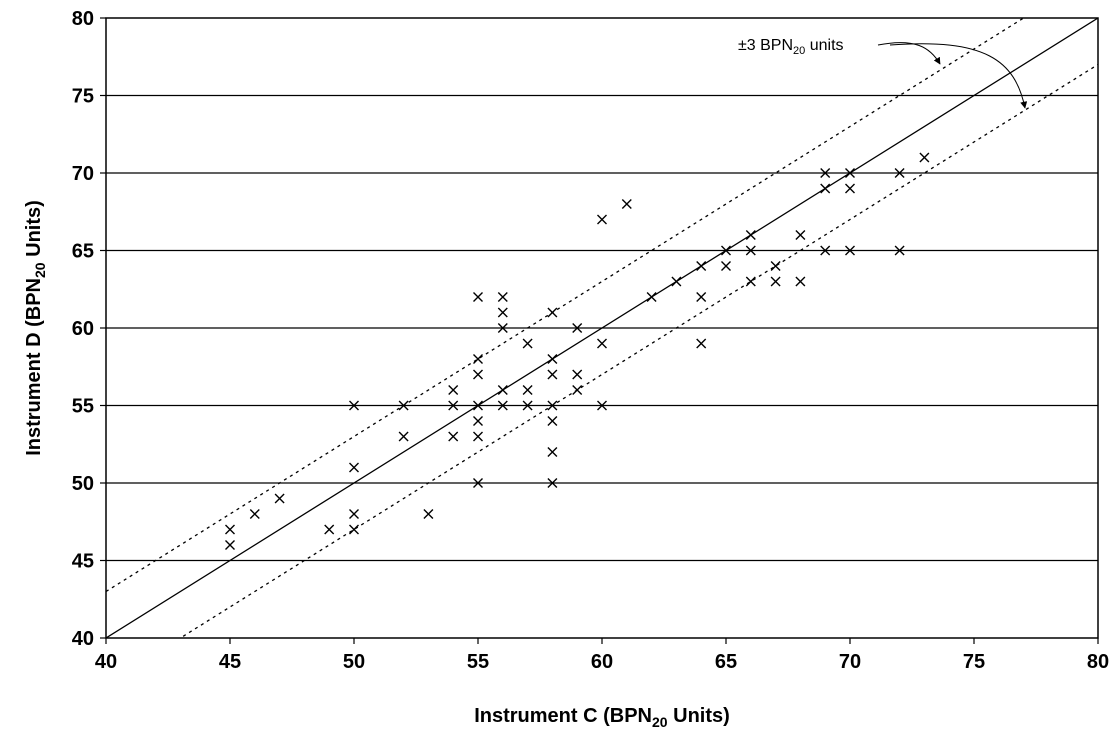 This screenshot has width=1119, height=742. I want to click on x-axis-title: Instrument C (BPN20 Units), so click(602, 717).